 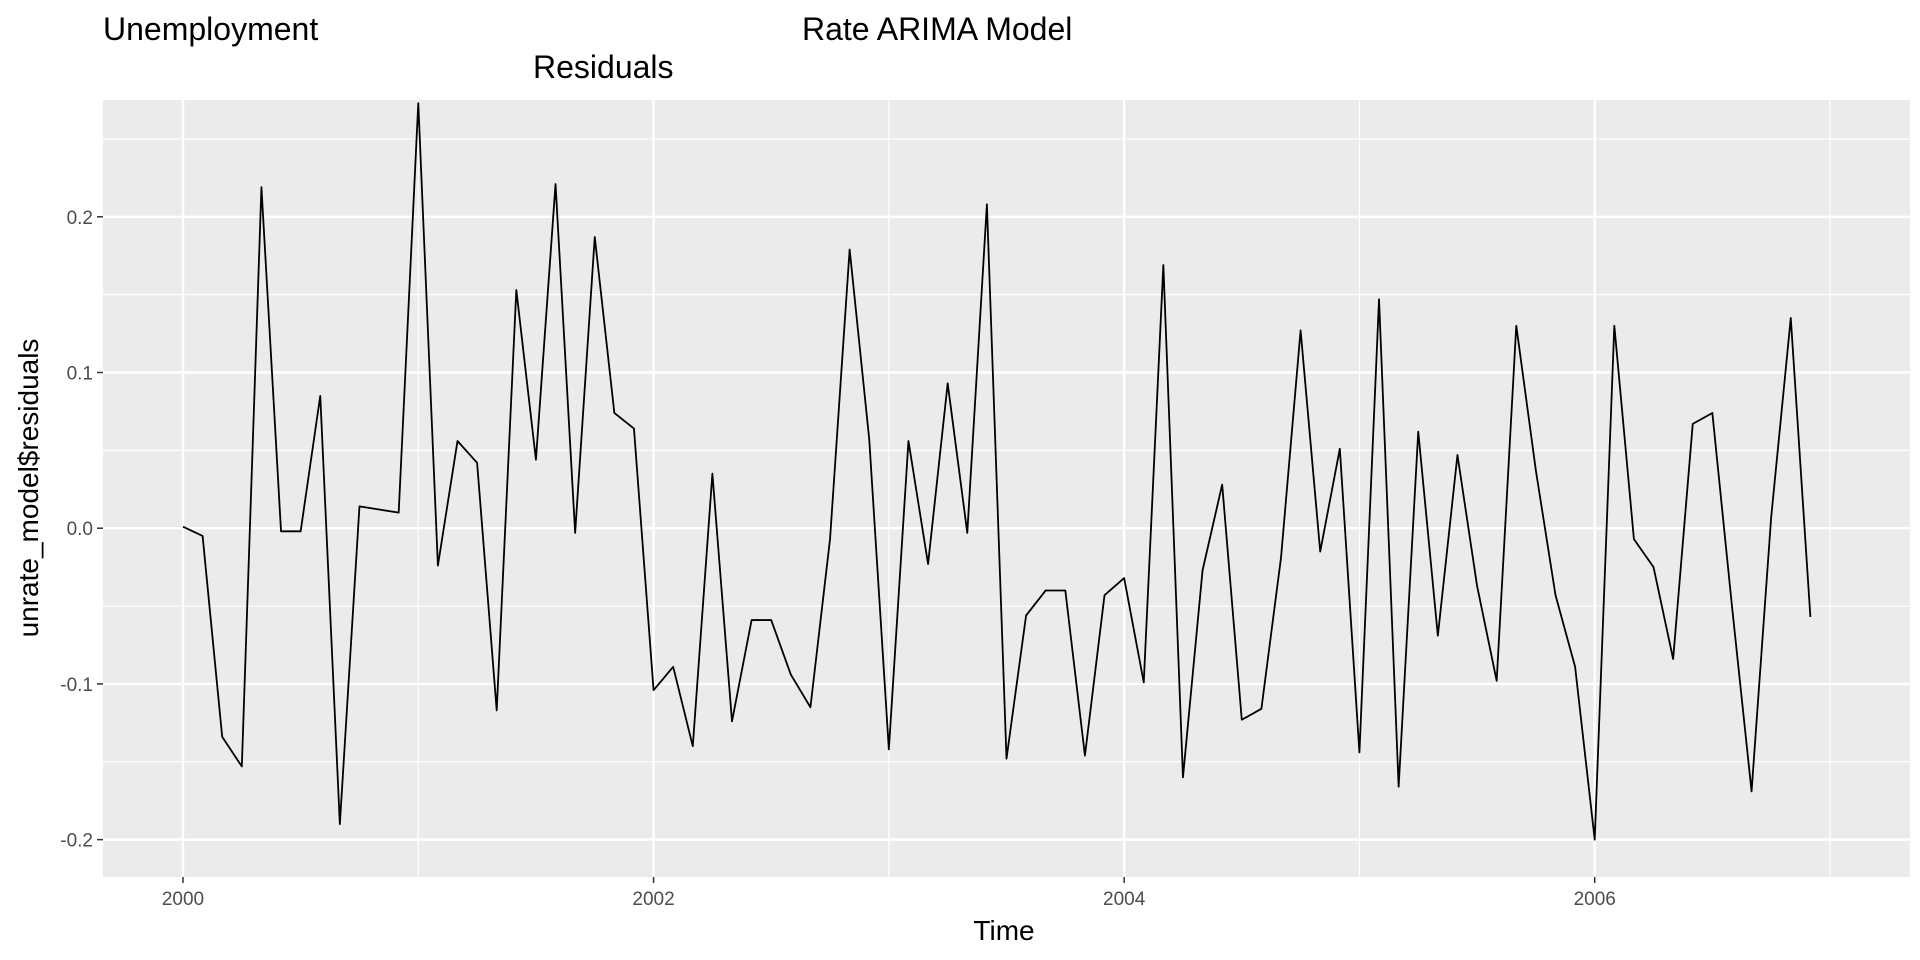 I want to click on x-axis-title: Time, so click(x=1003, y=930).